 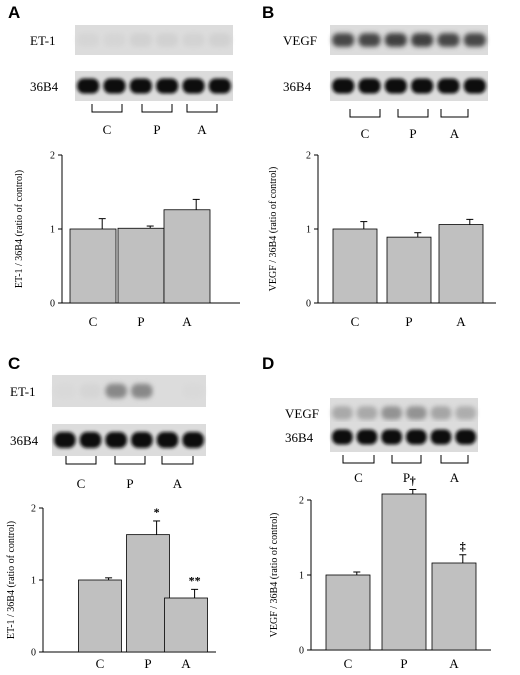 What do you see at coordinates (23, 391) in the screenshot?
I see `blot-label-target: ET-1` at bounding box center [23, 391].